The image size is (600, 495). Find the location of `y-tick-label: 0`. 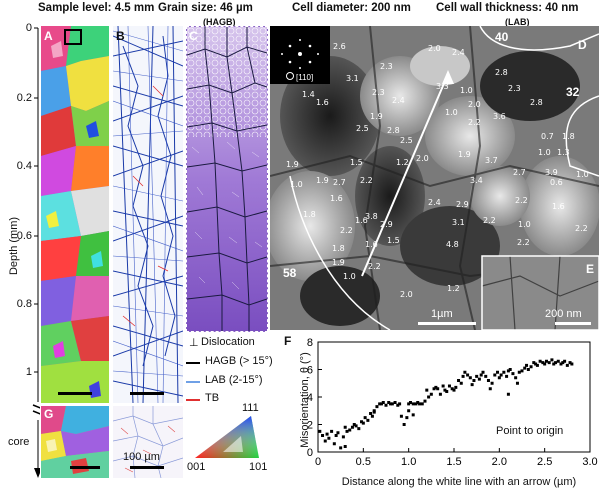

y-tick-label: 0 is located at coordinates (310, 453).